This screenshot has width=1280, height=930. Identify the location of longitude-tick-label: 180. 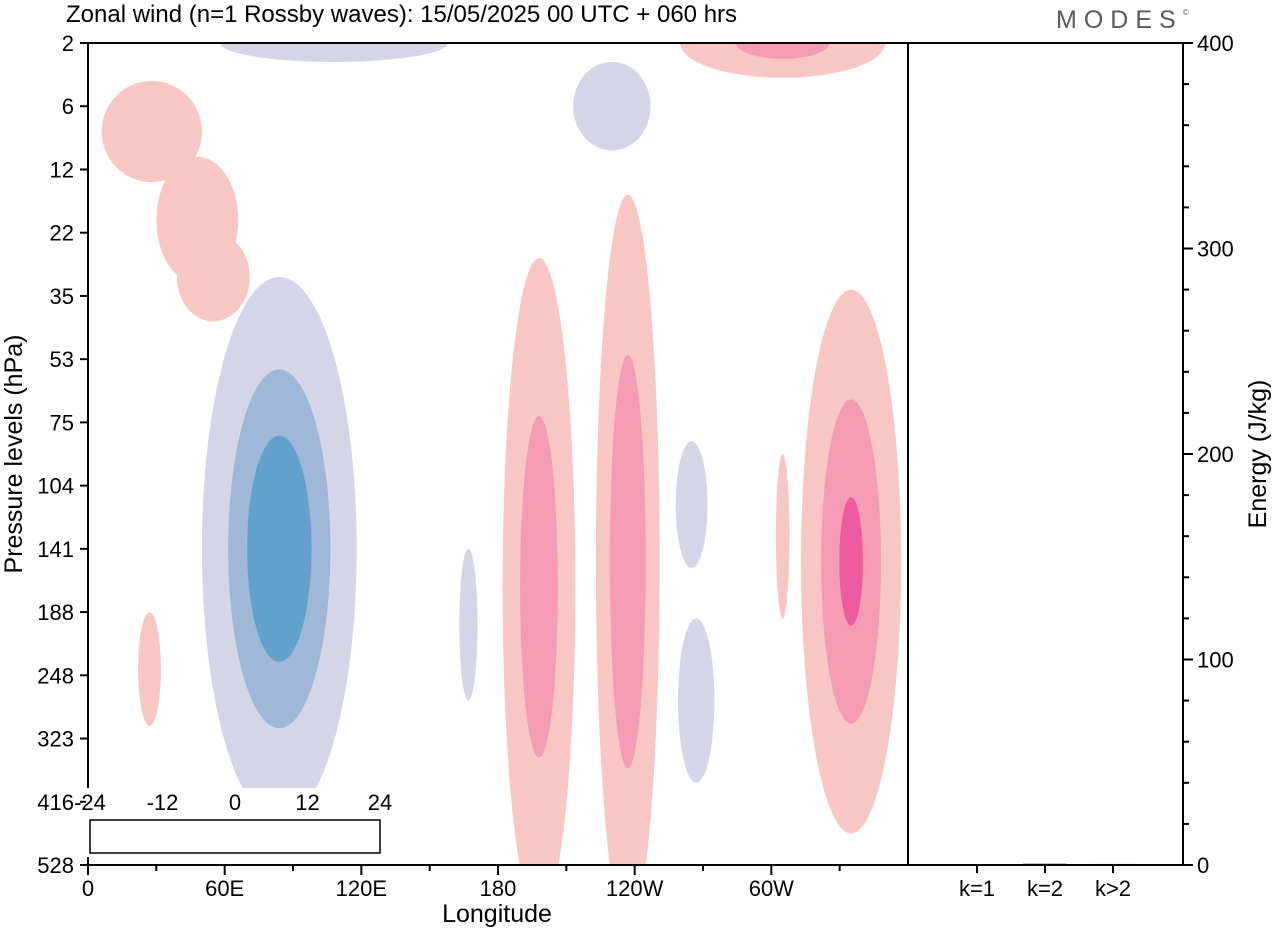
(498, 888).